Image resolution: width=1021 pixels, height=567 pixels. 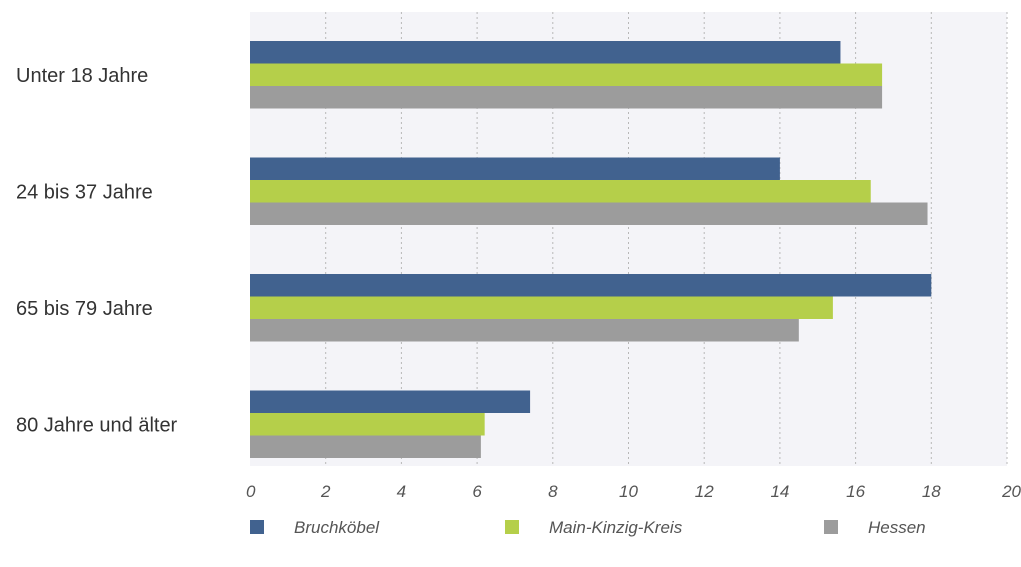 What do you see at coordinates (1011, 491) in the screenshot?
I see `tick-label: 20` at bounding box center [1011, 491].